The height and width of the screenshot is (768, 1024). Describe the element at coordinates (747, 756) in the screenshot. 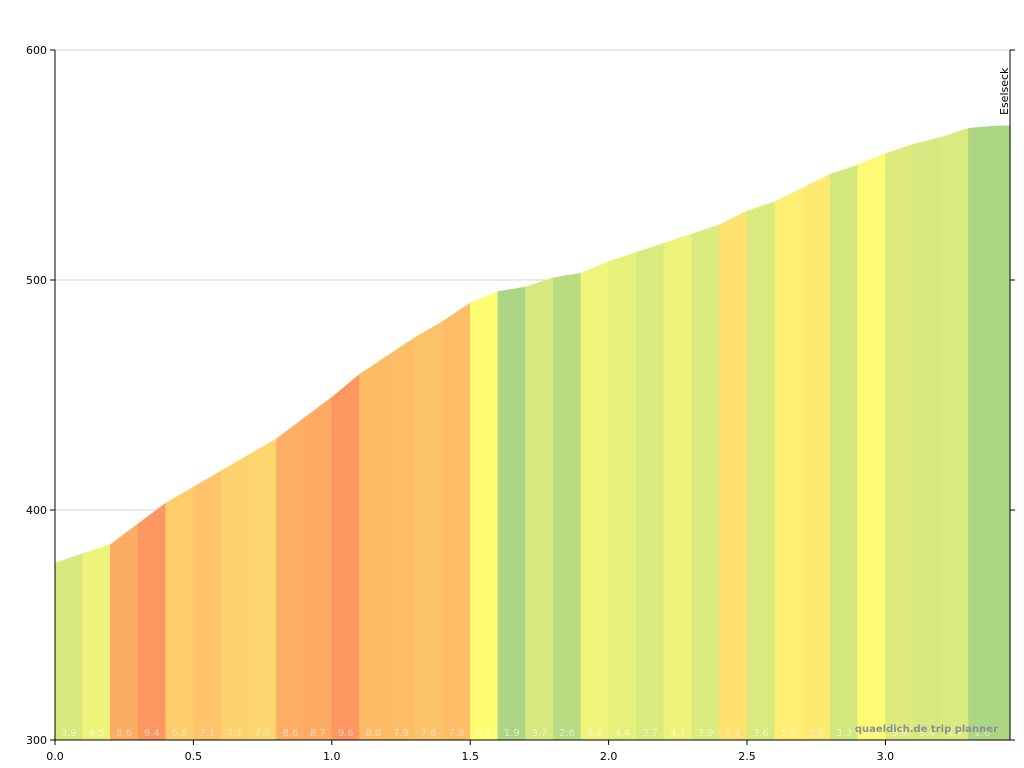

I see `x-tick-label-2.5: 2.5` at that location.